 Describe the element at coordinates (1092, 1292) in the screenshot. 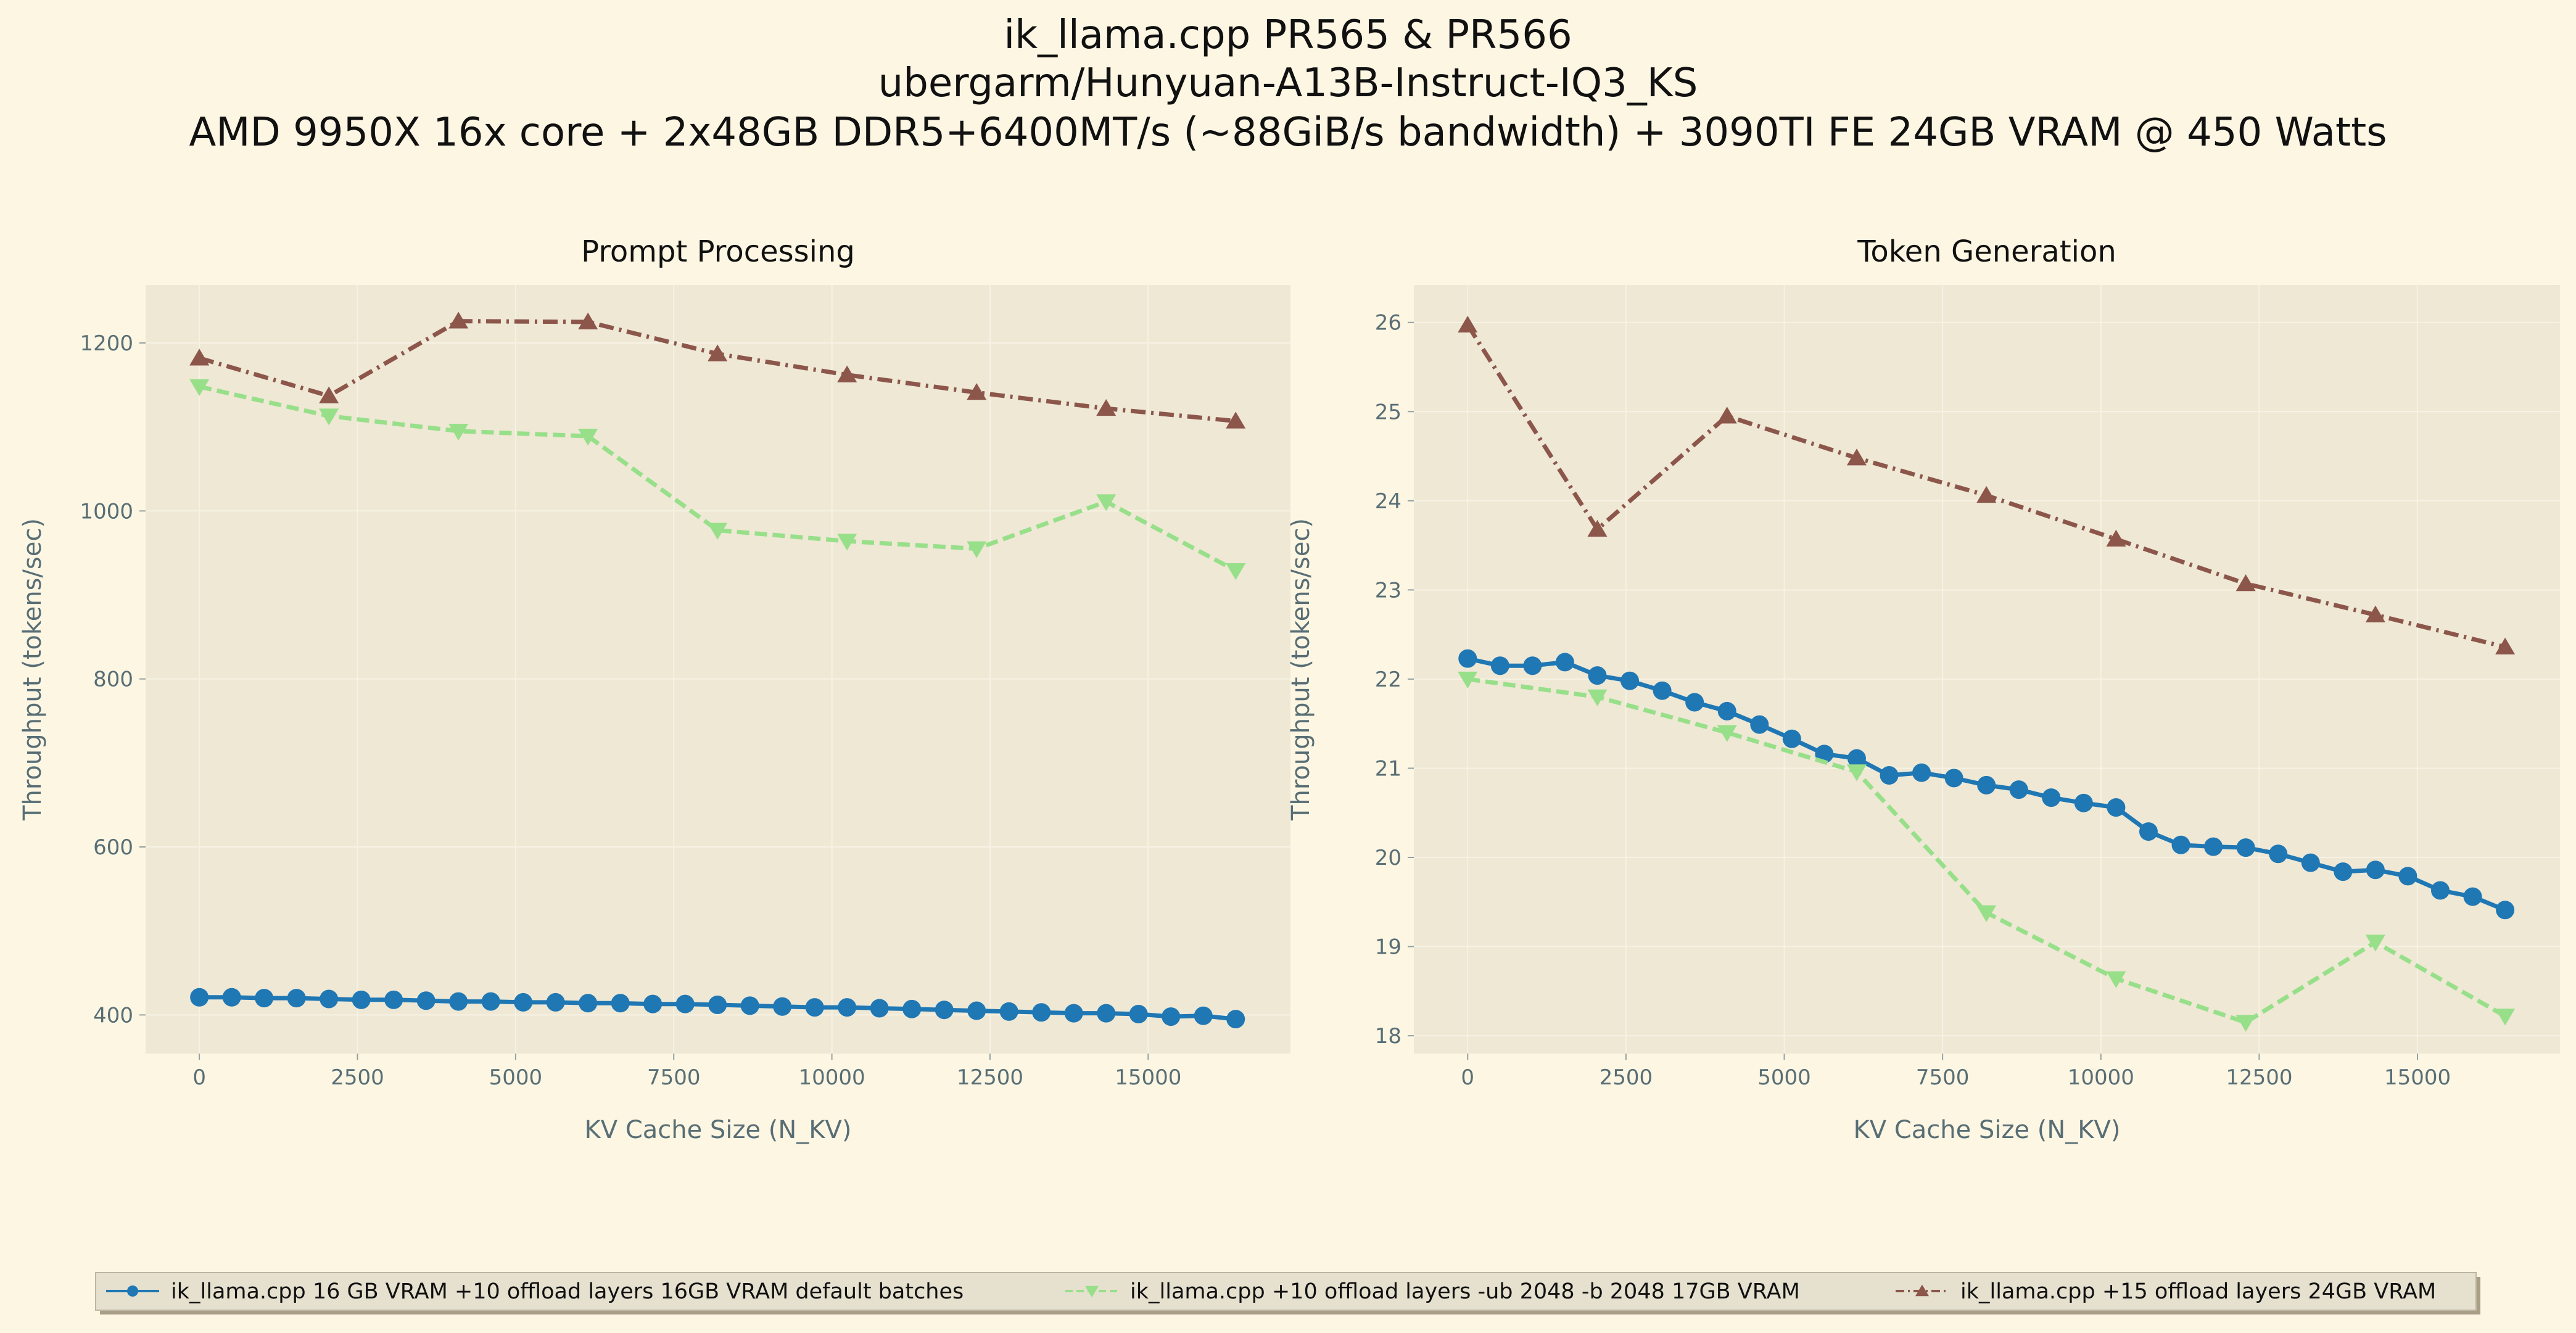

I see `legend-marker` at that location.